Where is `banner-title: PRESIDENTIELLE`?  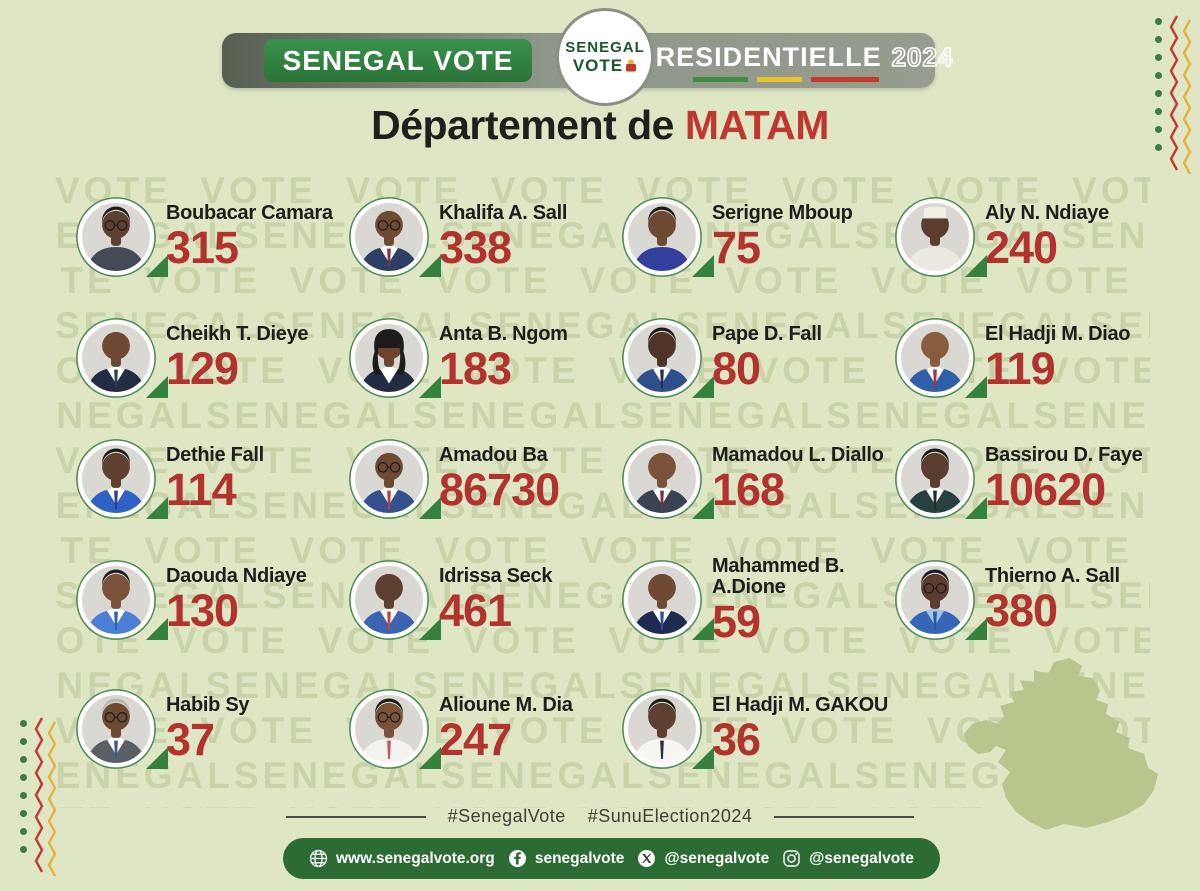
banner-title: PRESIDENTIELLE is located at coordinates (759, 57).